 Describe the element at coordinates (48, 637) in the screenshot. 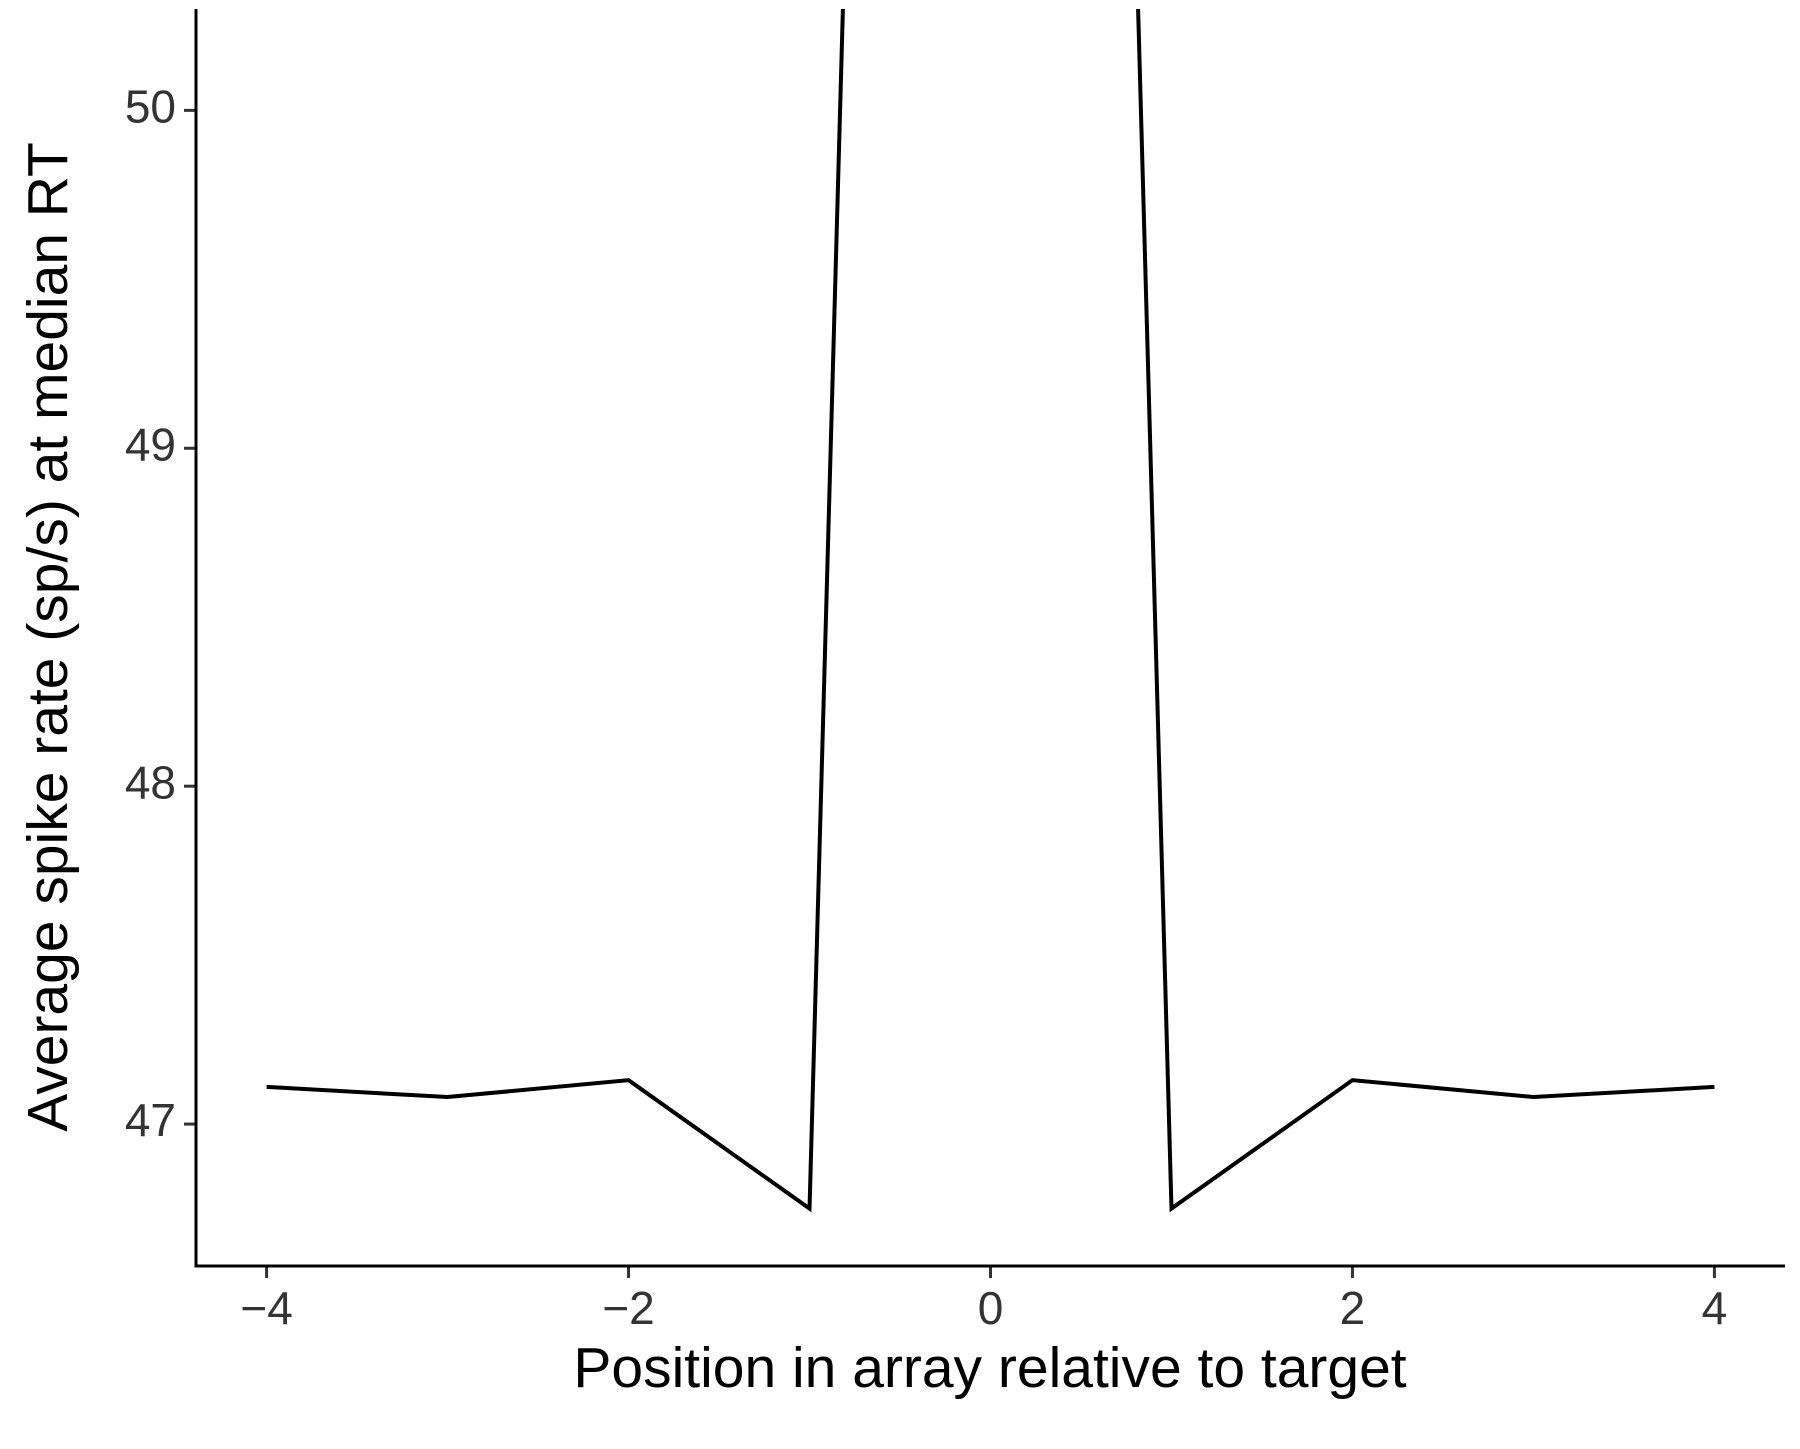

I see `y-axis-title: Average spike rate (sp/s) at median RT` at that location.